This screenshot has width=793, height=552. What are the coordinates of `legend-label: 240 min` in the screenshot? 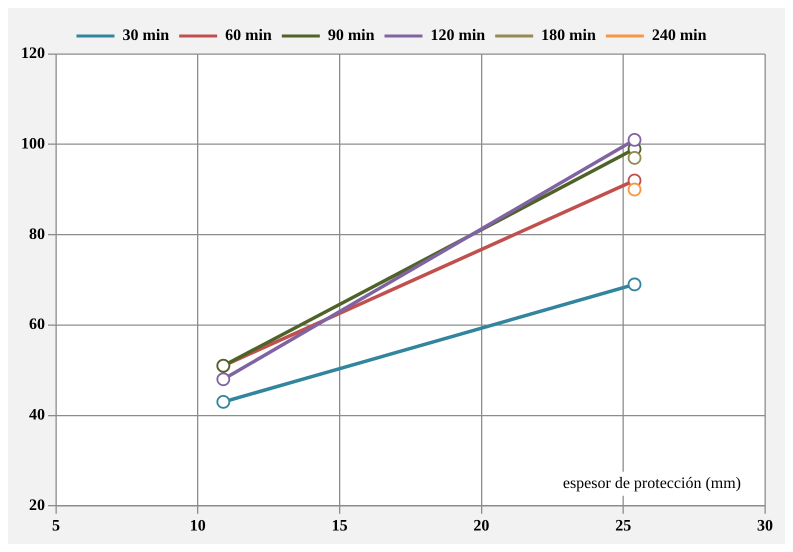 It's located at (679, 35).